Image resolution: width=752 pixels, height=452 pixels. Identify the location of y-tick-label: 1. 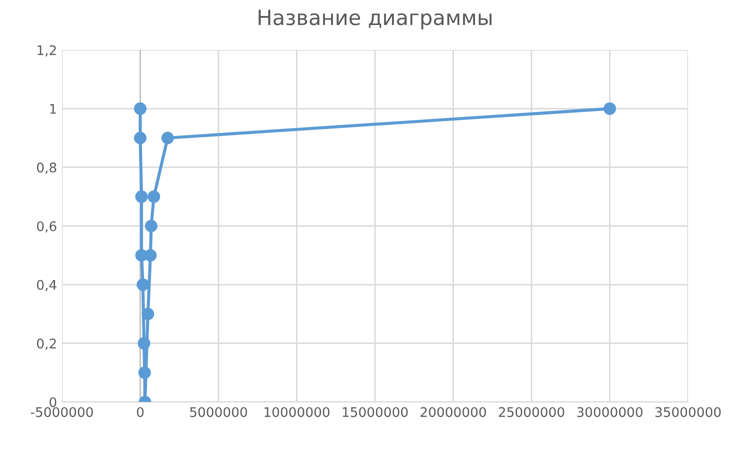
(53, 109).